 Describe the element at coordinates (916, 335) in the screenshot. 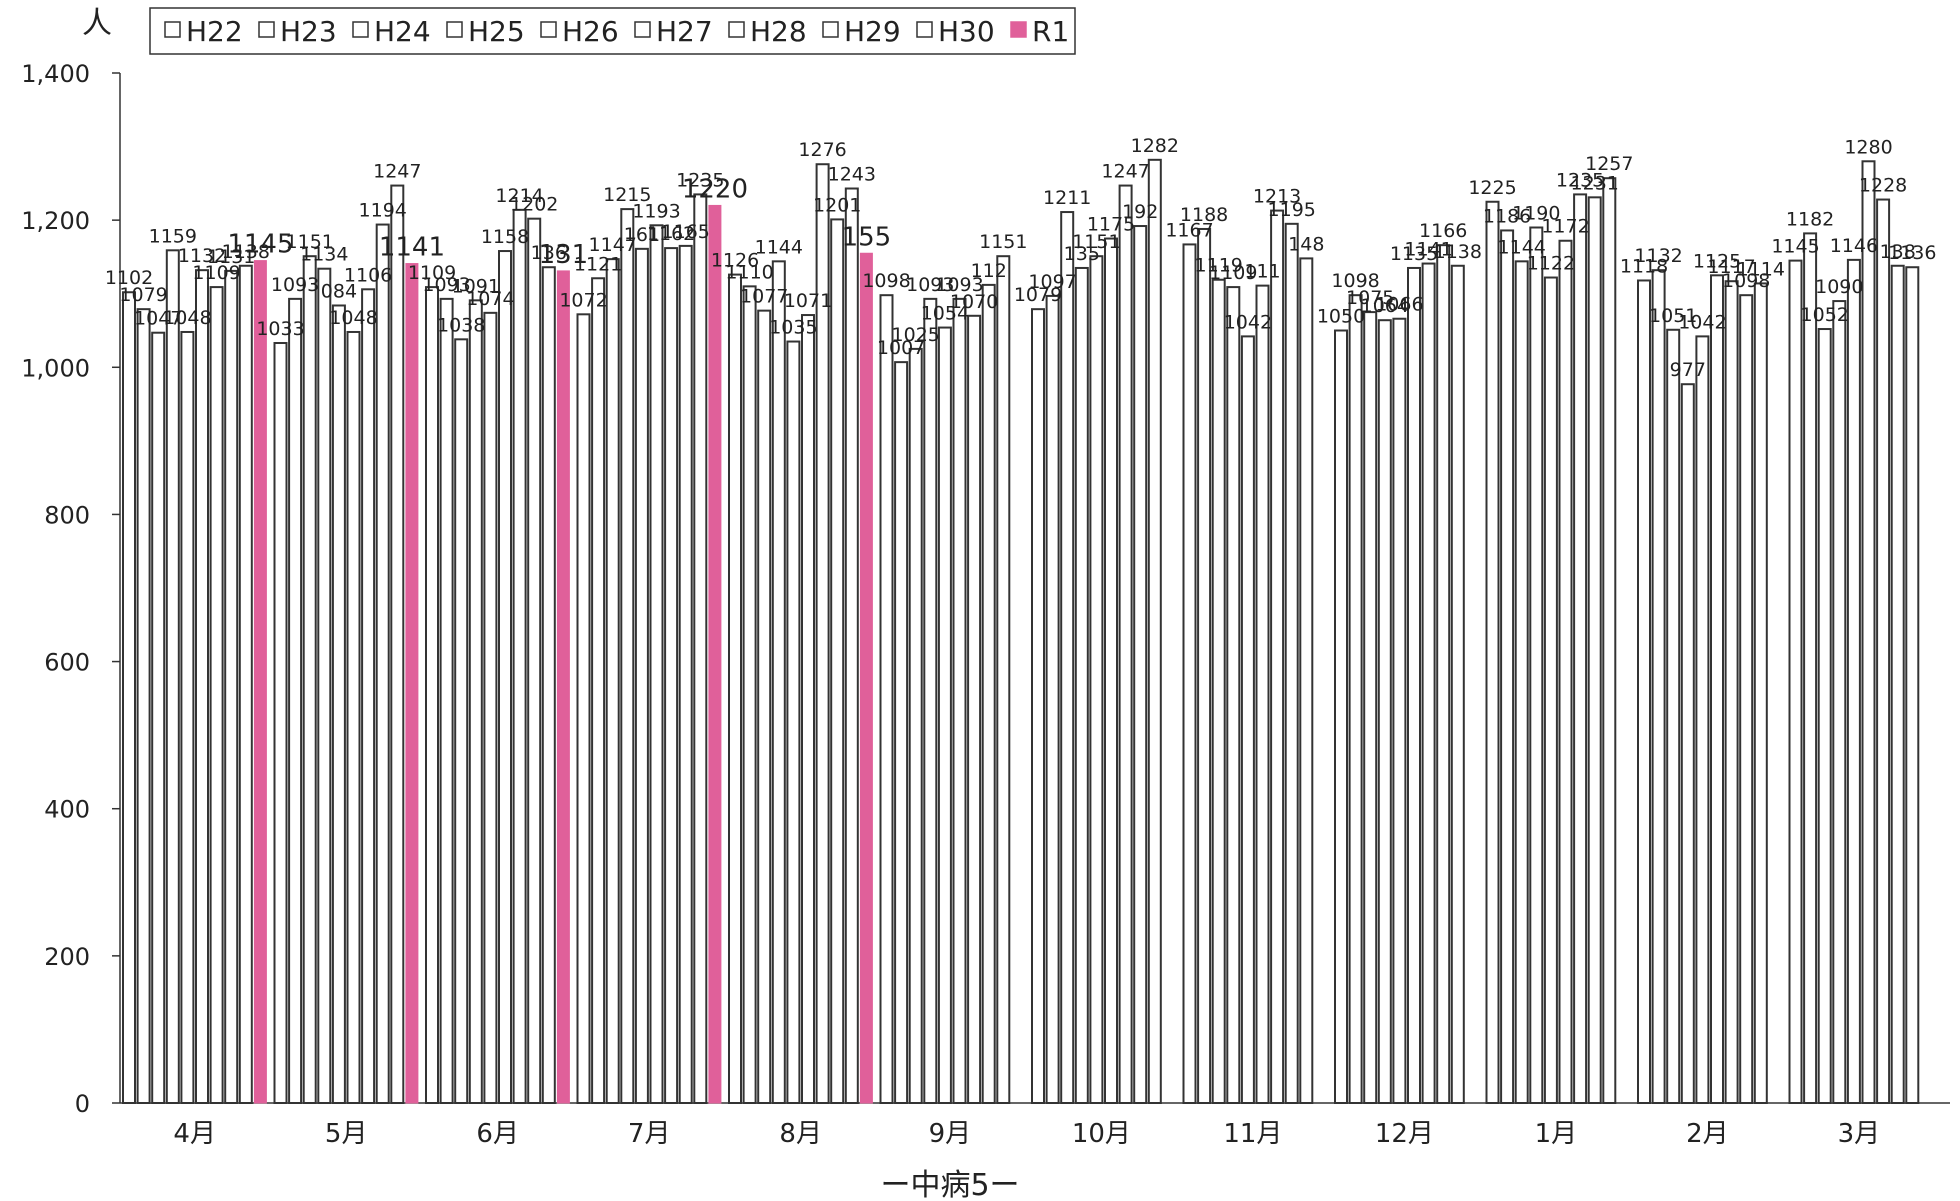

I see `data-label: 1025` at that location.